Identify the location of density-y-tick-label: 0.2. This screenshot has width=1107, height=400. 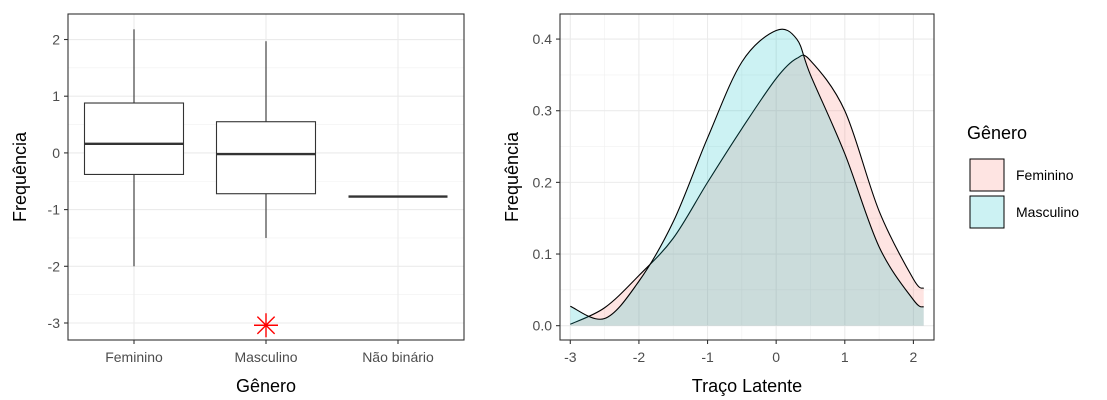
(543, 182).